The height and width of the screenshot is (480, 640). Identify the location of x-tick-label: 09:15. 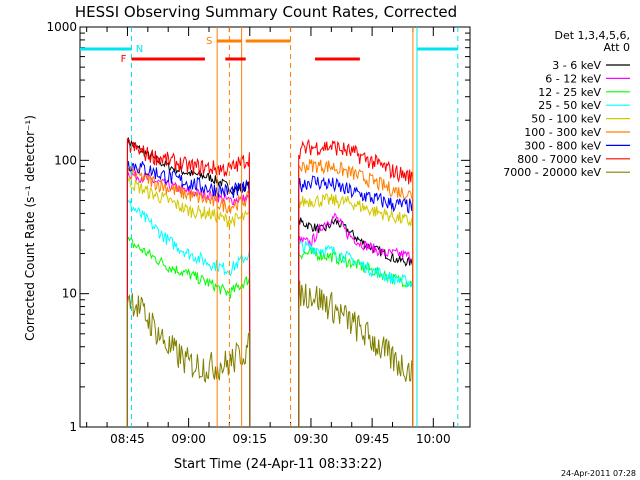
(249, 439).